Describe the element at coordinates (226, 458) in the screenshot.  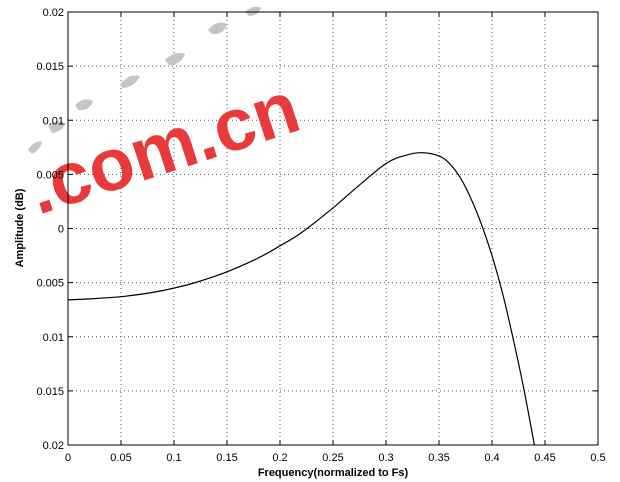
I see `x-tick-label: 0.15` at that location.